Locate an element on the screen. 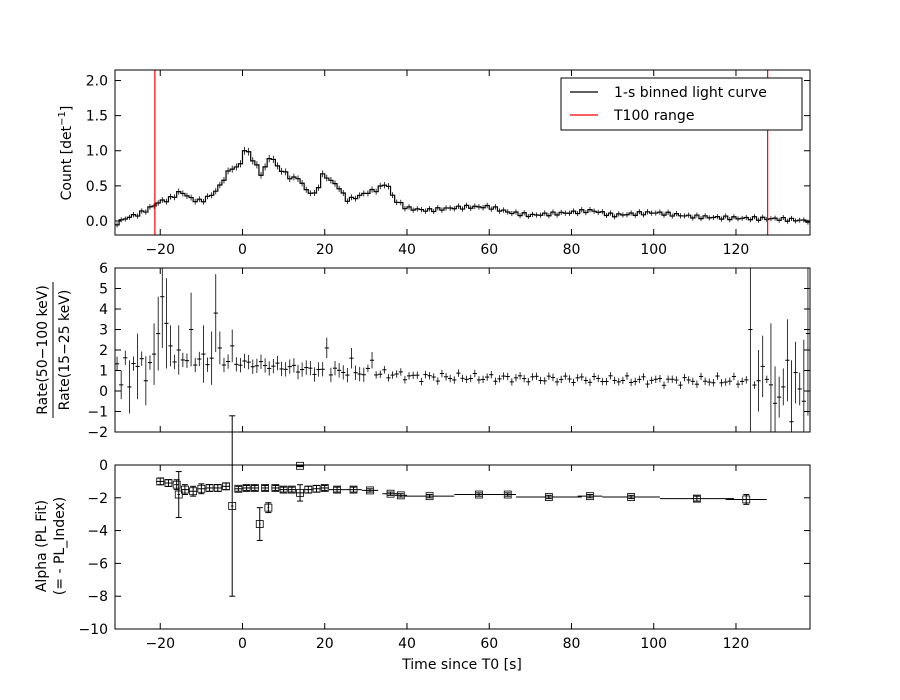  light-curve-plot-area is located at coordinates (462, 187).